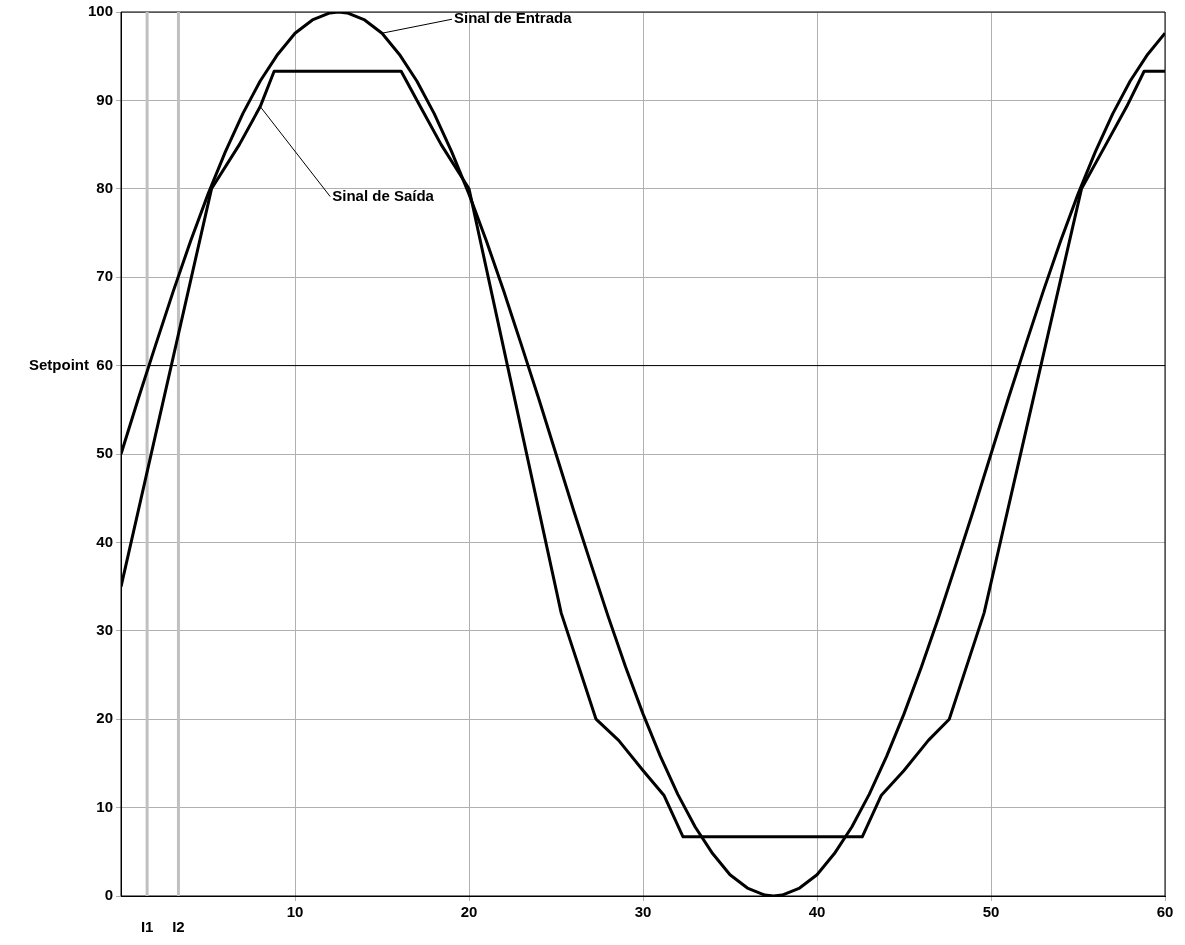  What do you see at coordinates (105, 806) in the screenshot?
I see `y-tick-label: 10` at bounding box center [105, 806].